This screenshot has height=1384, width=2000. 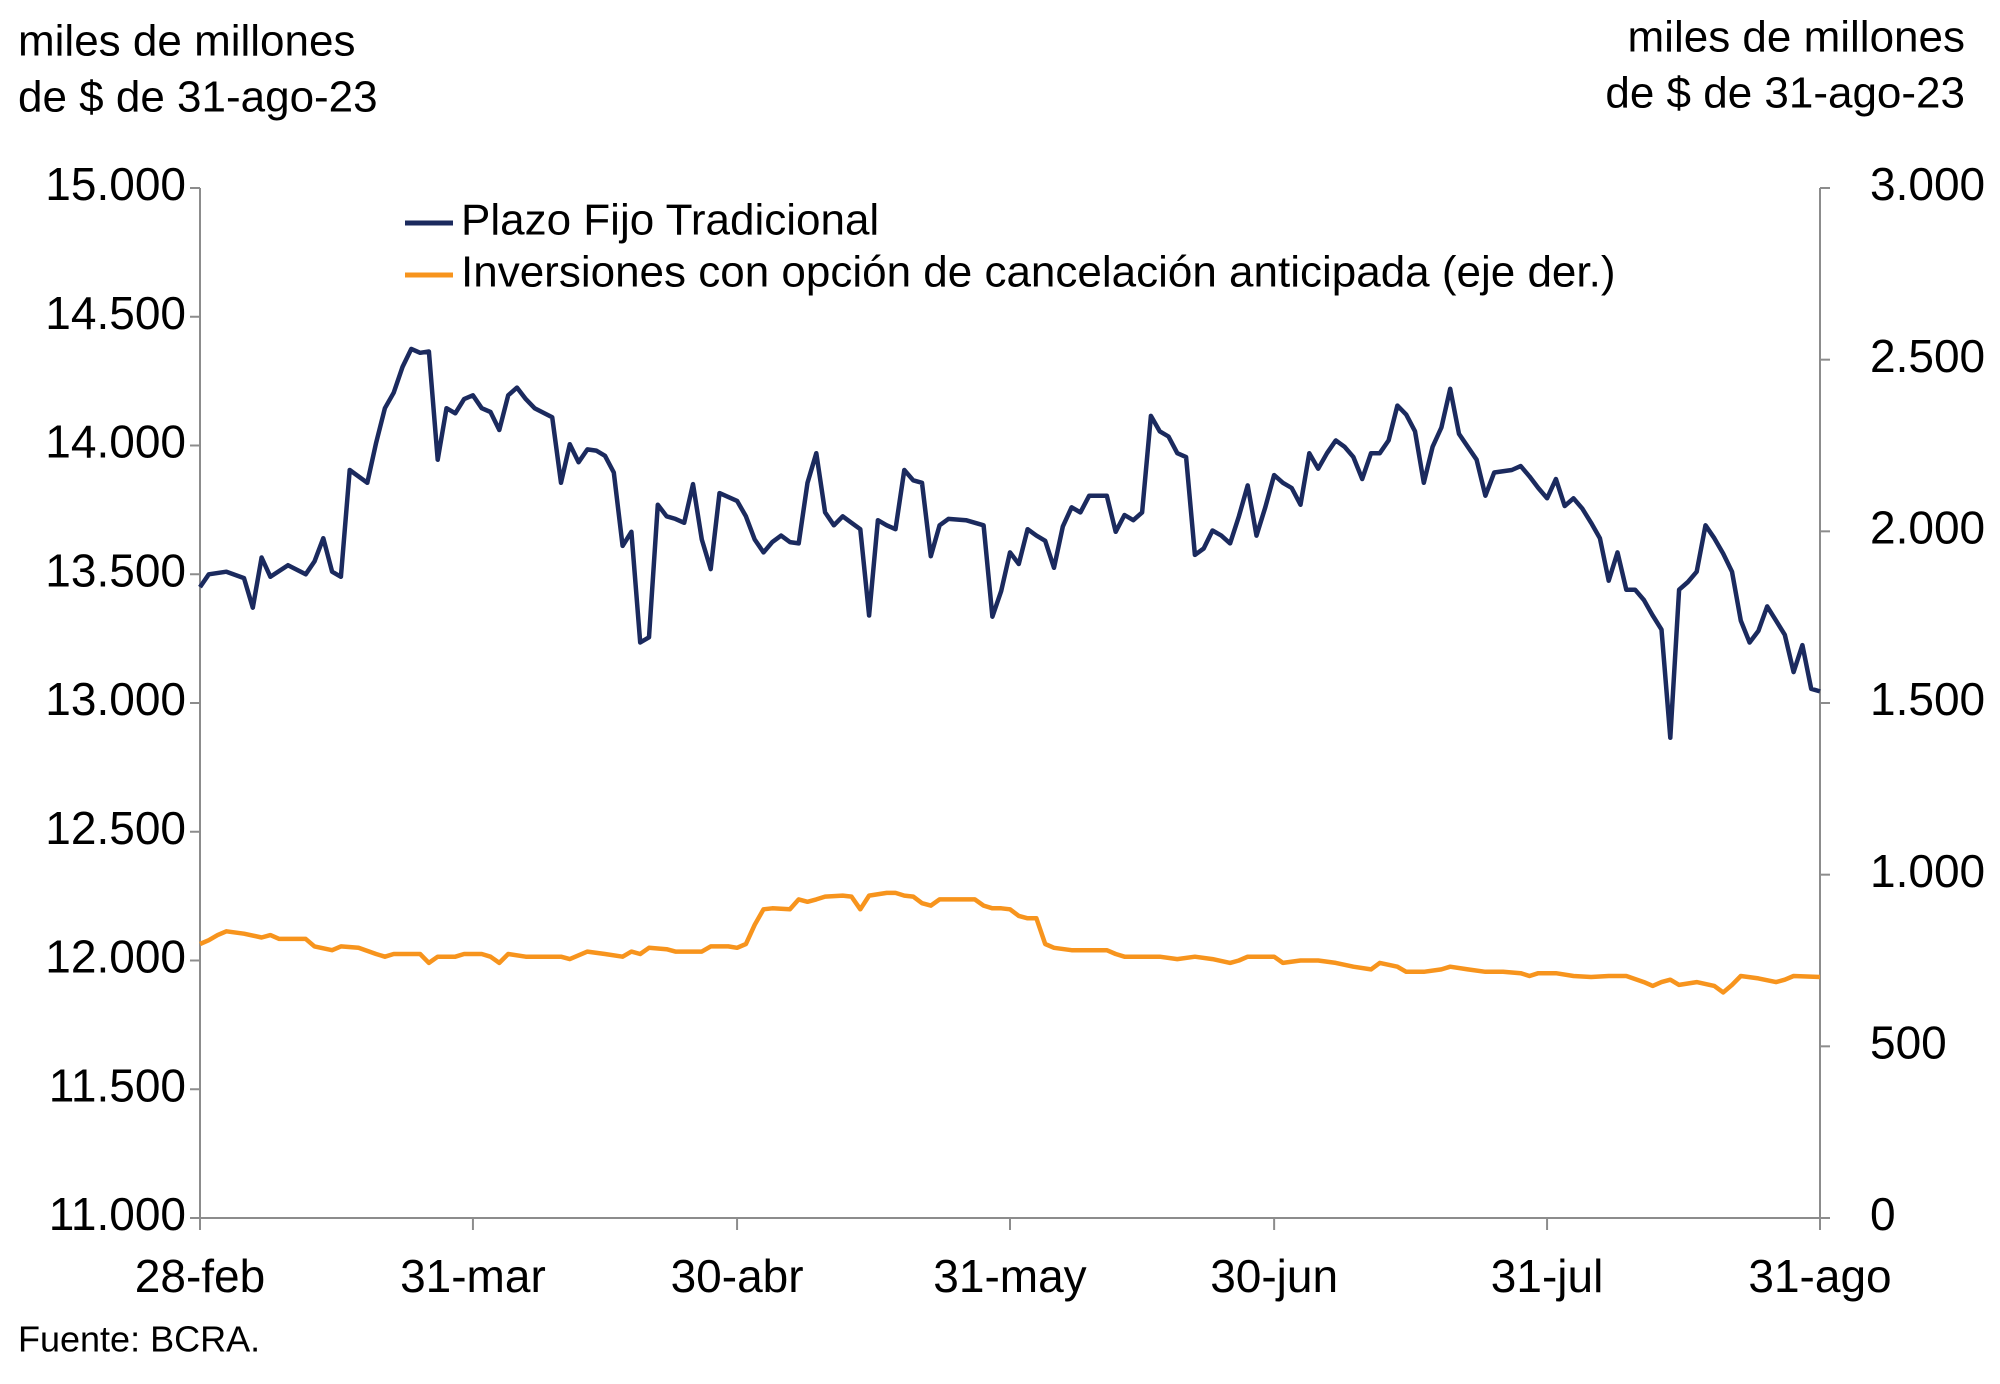 What do you see at coordinates (115, 184) in the screenshot?
I see `y-tick-label: 15.000` at bounding box center [115, 184].